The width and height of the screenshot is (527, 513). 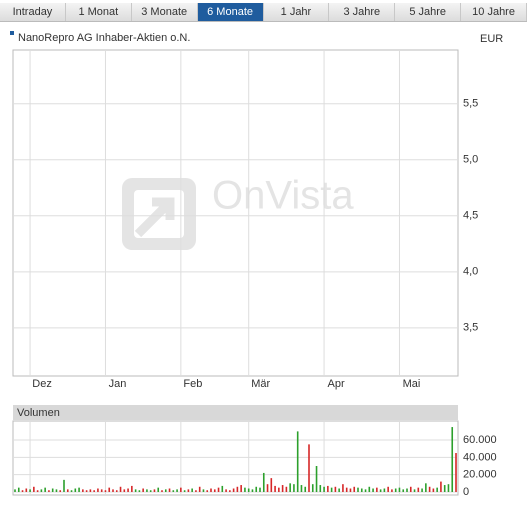 I want to click on y-tick-label: 4,0, so click(x=470, y=272).